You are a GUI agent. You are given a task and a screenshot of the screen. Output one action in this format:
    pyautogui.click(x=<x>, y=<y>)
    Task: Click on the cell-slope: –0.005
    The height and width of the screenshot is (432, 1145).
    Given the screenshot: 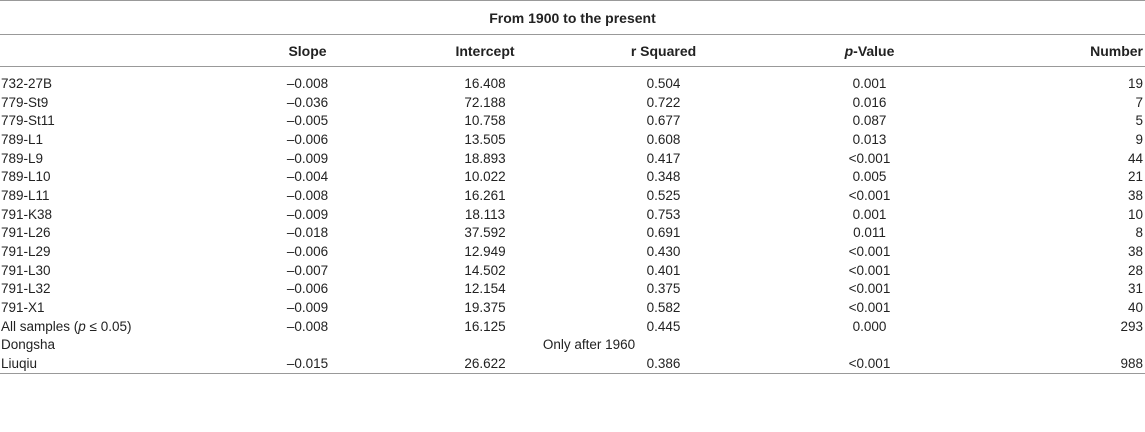 What is the action you would take?
    pyautogui.click(x=307, y=121)
    